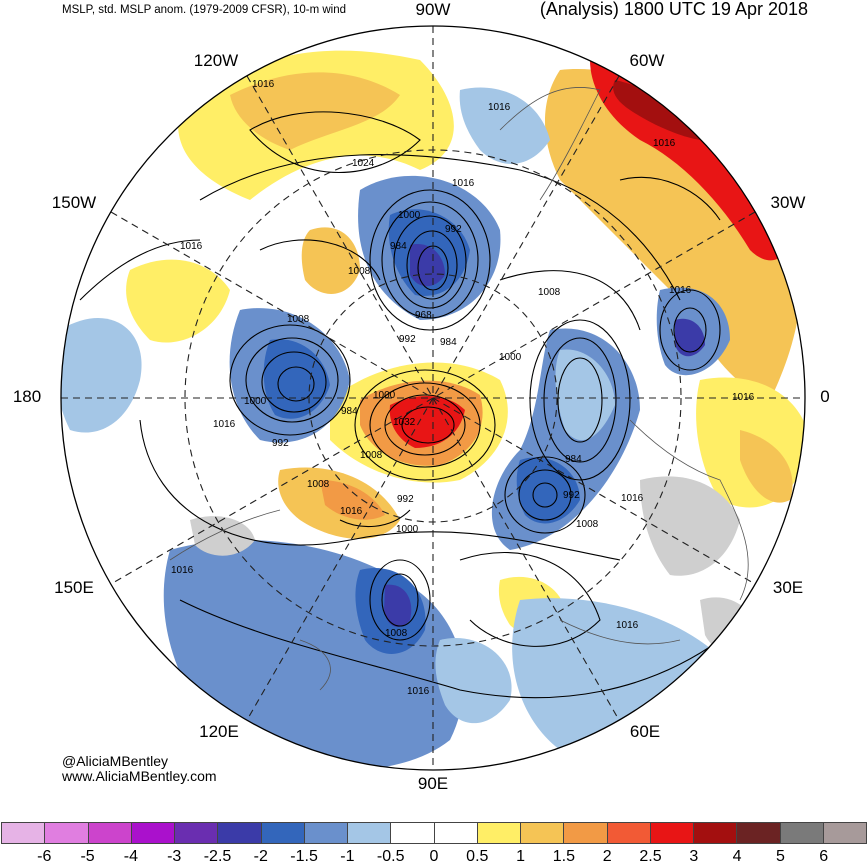 The height and width of the screenshot is (866, 868). Describe the element at coordinates (645, 731) in the screenshot. I see `lon-label-60e: 60E` at that location.